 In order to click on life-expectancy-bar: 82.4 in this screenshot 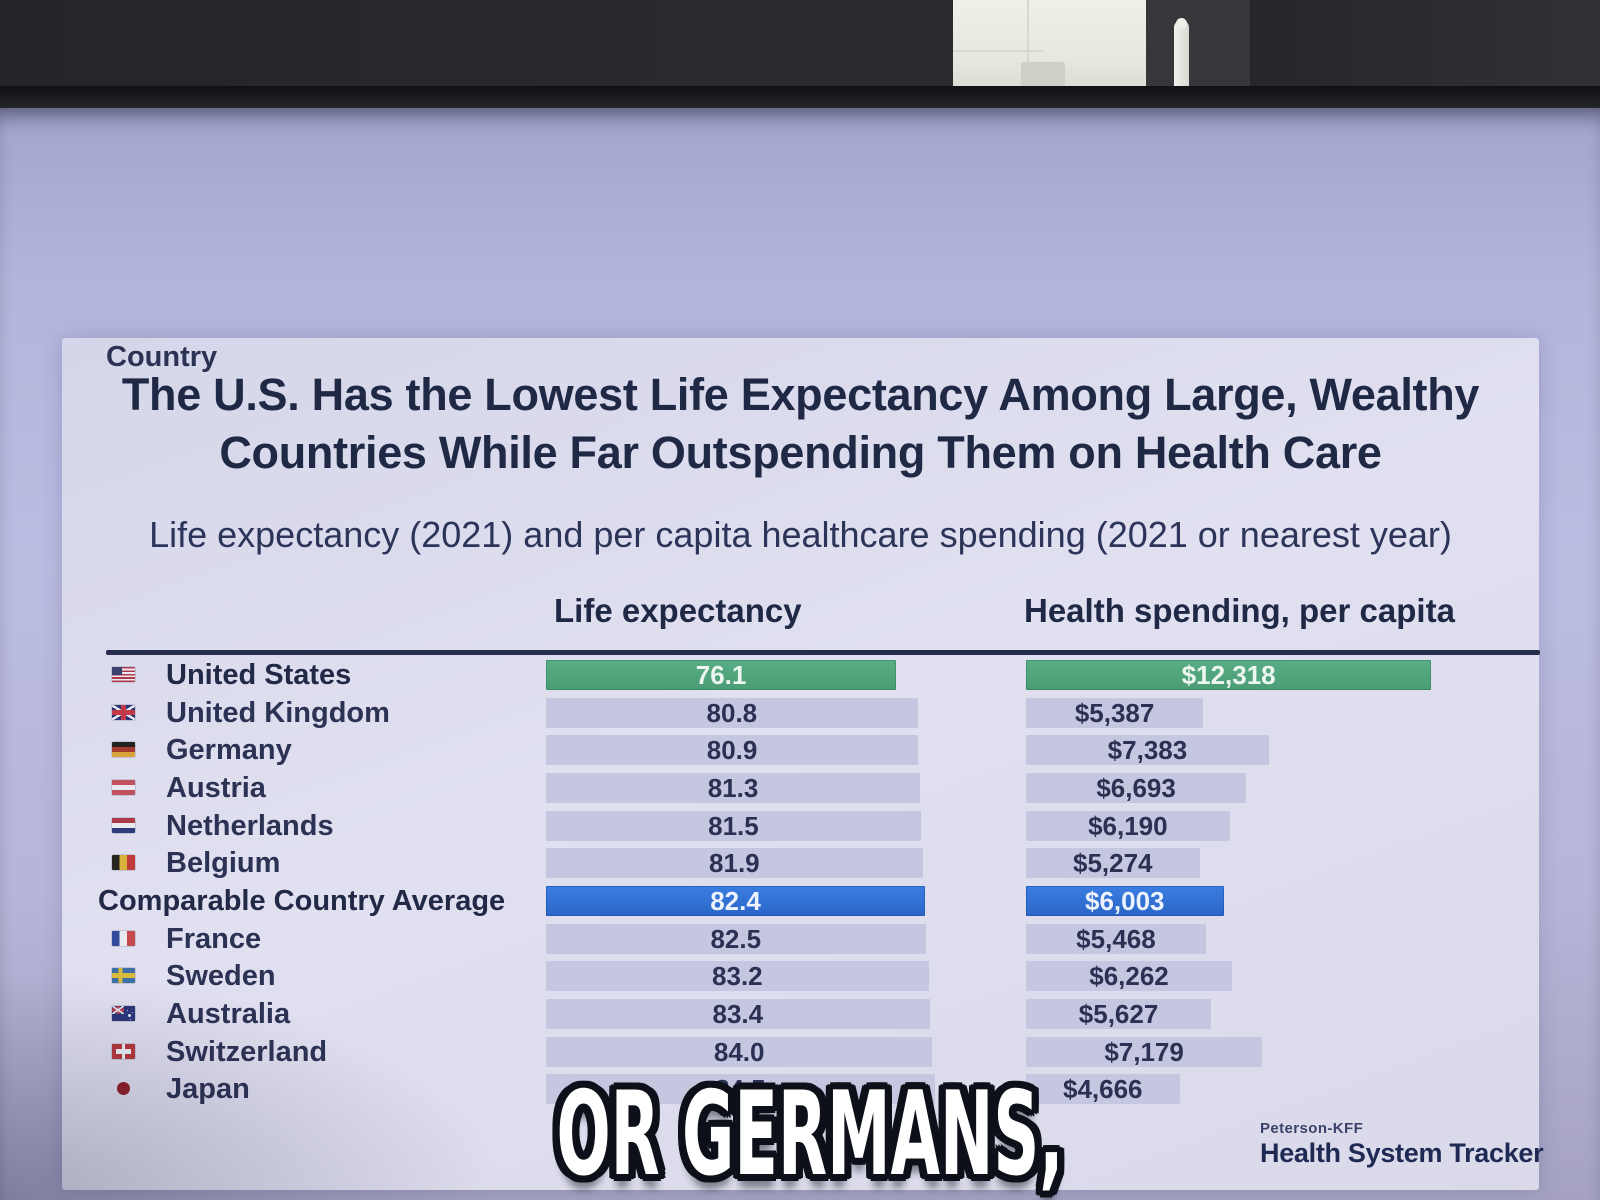, I will do `click(735, 900)`.